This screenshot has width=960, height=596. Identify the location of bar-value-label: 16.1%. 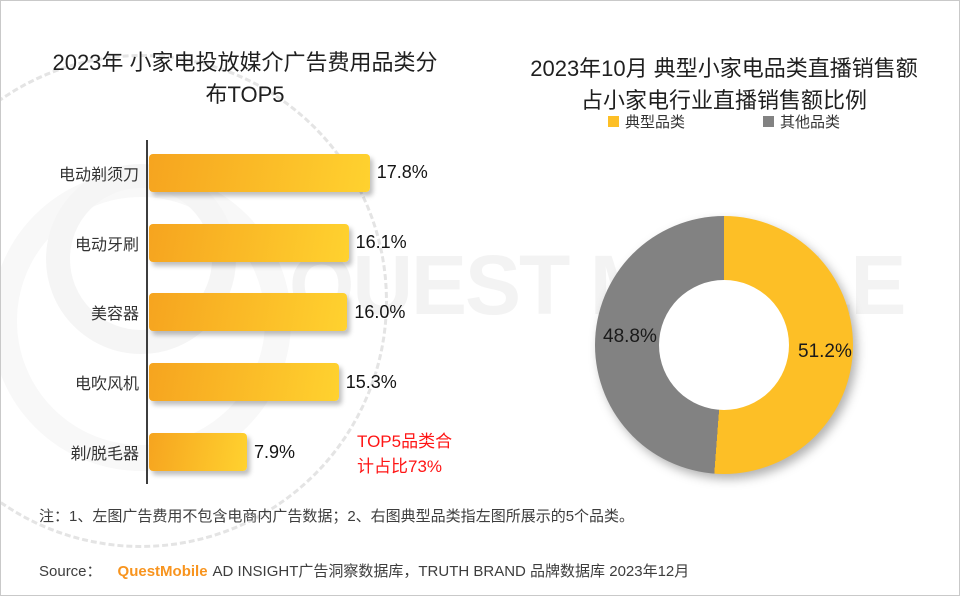
(381, 242).